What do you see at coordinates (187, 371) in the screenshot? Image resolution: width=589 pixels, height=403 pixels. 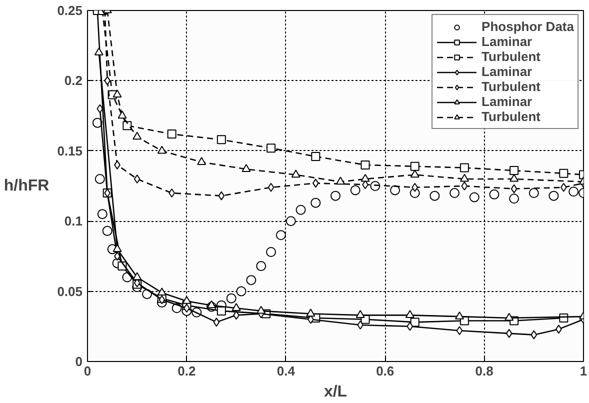 I see `x-tick-label: 0.2` at bounding box center [187, 371].